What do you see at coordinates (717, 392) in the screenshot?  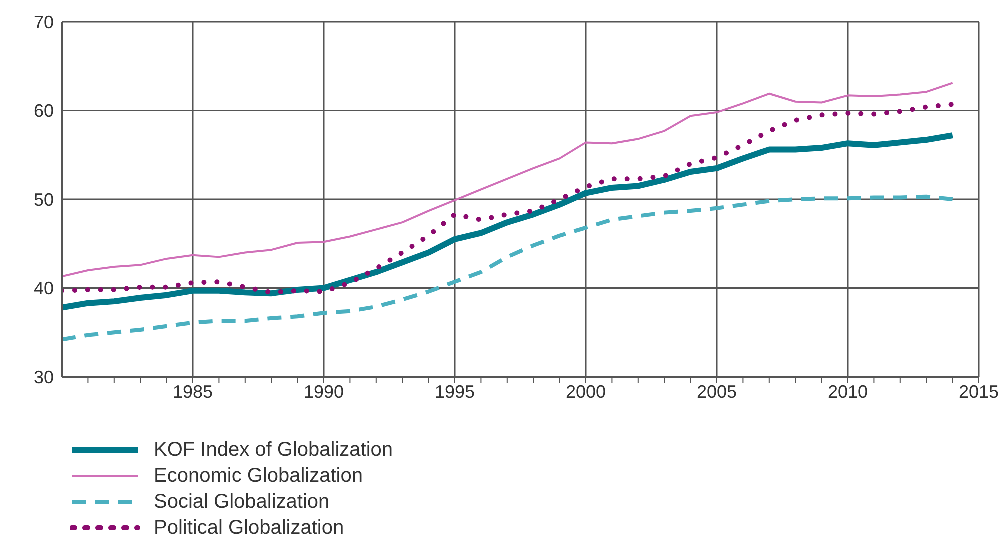 I see `x-tick-label: 2005` at bounding box center [717, 392].